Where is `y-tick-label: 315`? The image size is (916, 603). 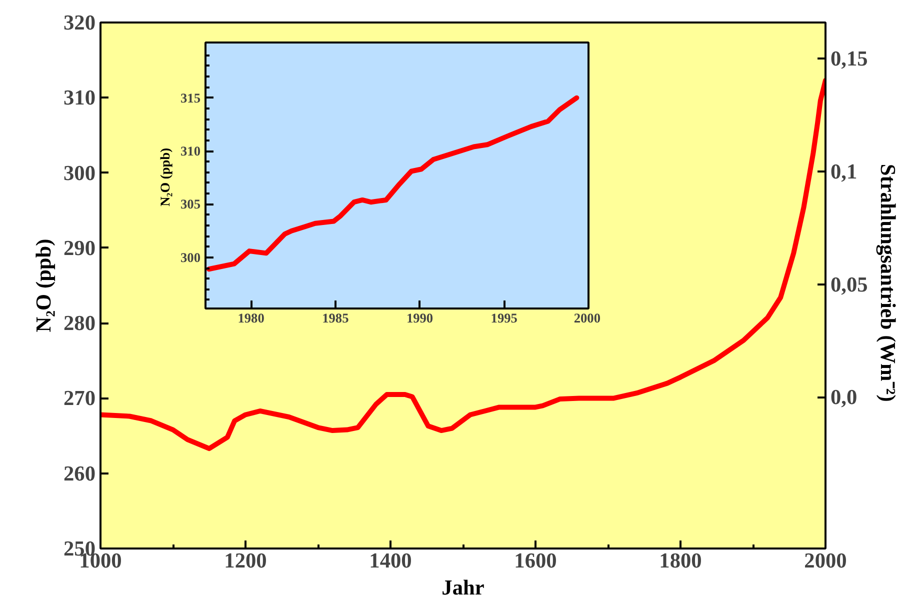
y-tick-label: 315 is located at coordinates (190, 98).